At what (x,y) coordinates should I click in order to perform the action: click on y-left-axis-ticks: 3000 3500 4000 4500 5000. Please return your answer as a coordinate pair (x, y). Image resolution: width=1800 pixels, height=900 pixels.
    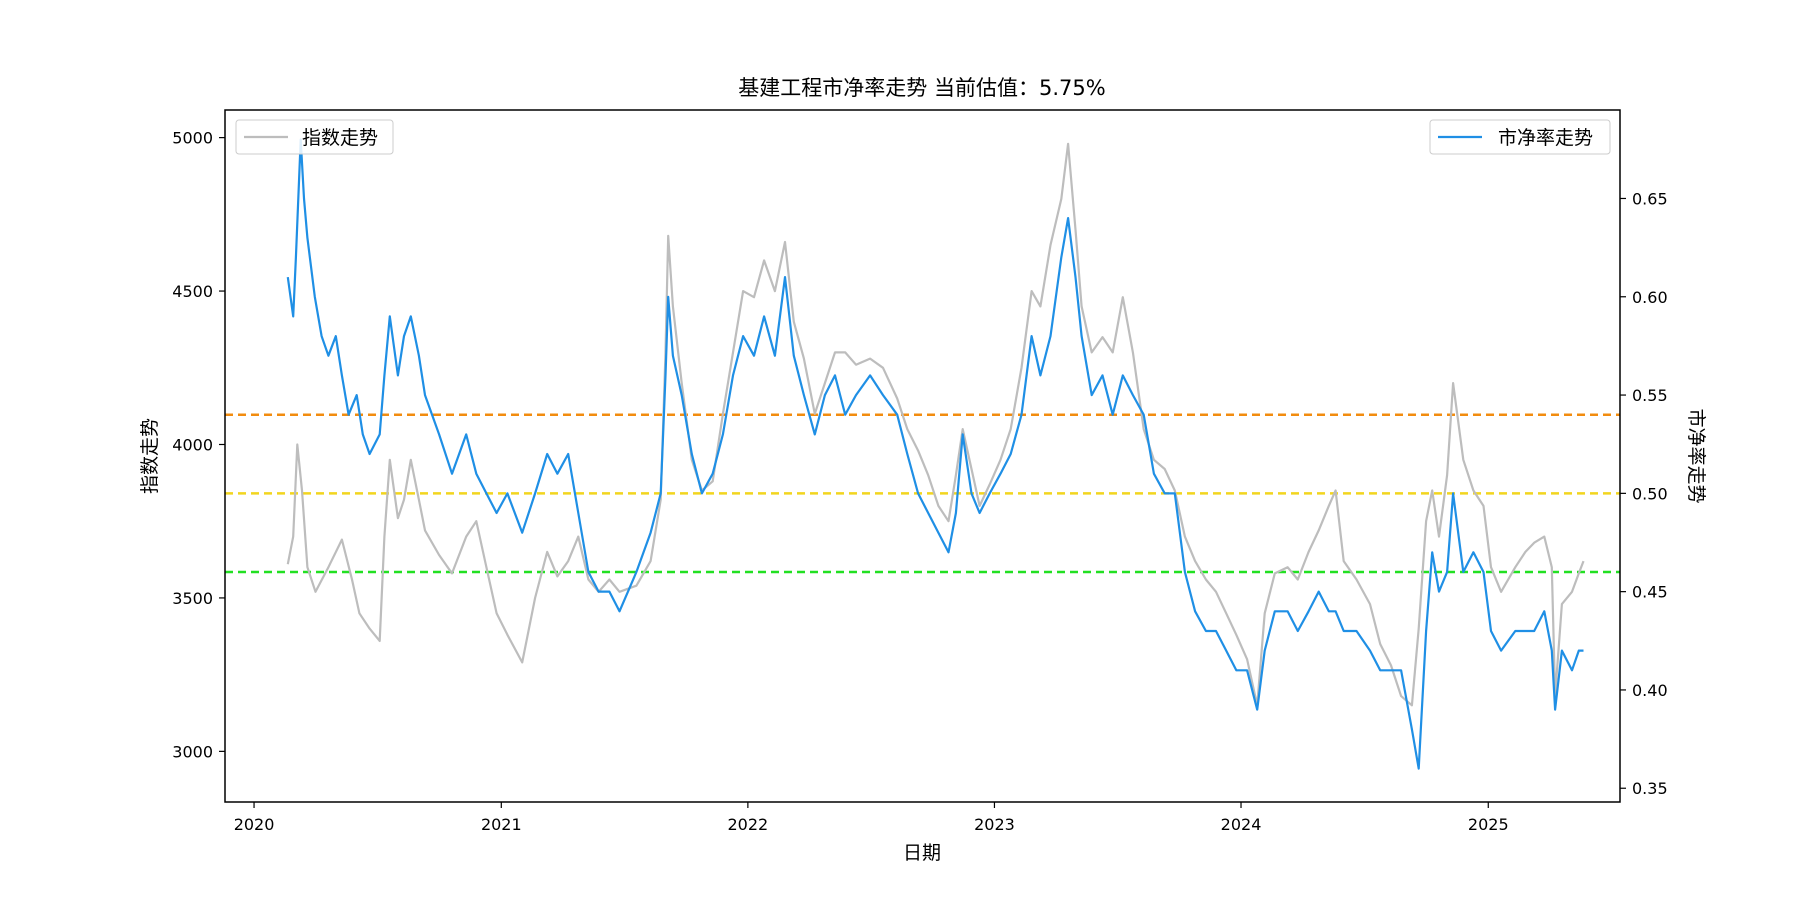
    Looking at the image, I should click on (198, 445).